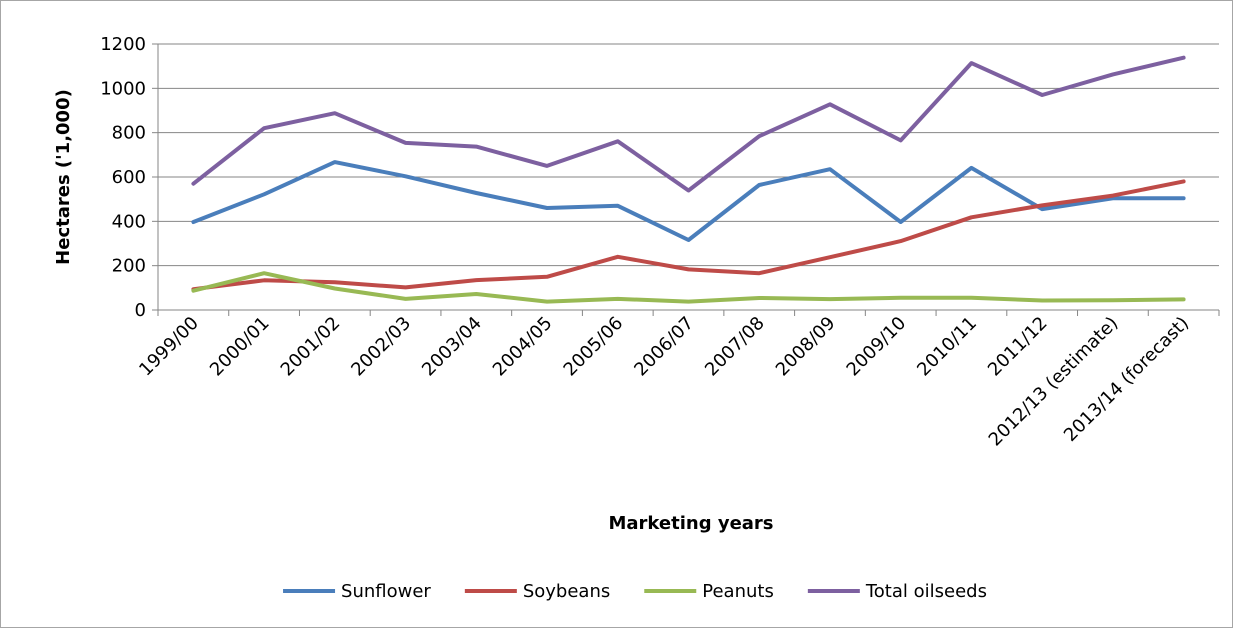 The image size is (1233, 629). Describe the element at coordinates (523, 347) in the screenshot. I see `x-tick-label-5: 2004/05` at that location.